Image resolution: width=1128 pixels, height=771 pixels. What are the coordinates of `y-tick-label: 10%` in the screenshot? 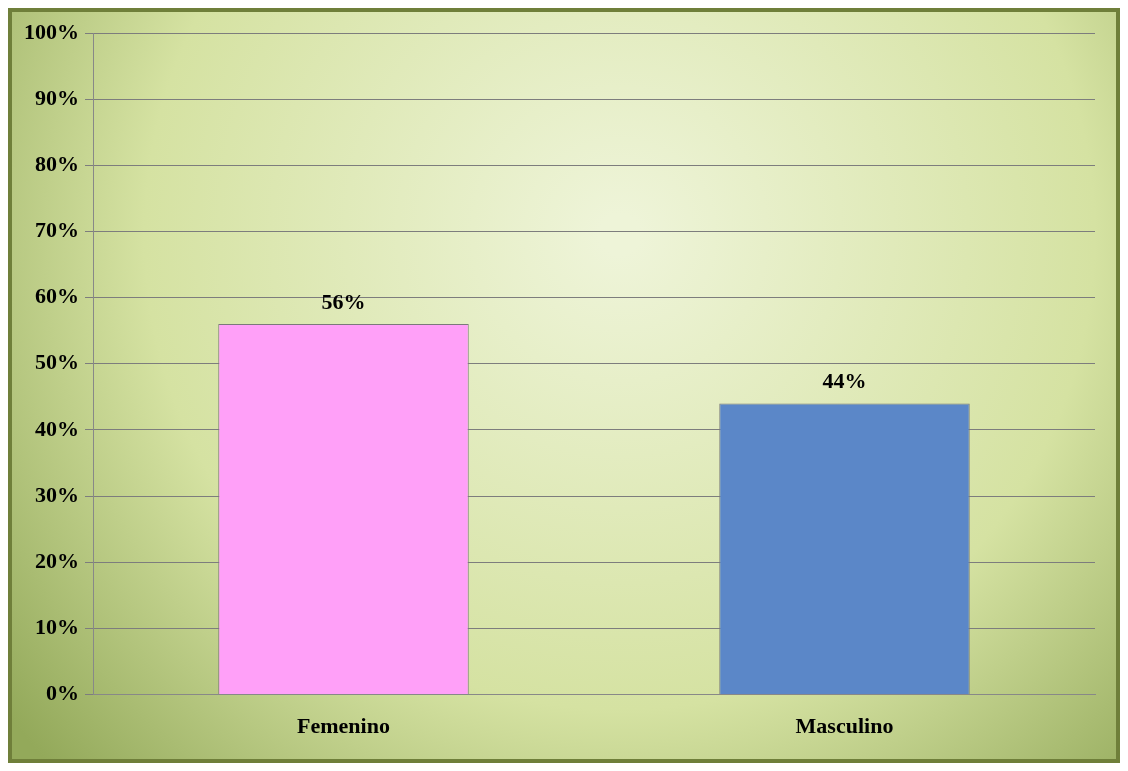 It's located at (57, 627).